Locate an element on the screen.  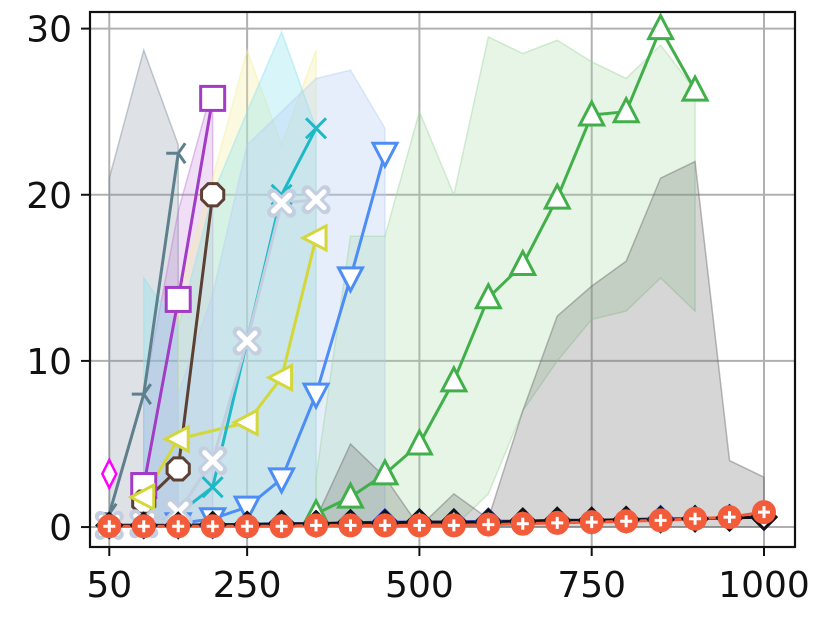
x-tick-label: 500 is located at coordinates (419, 585).